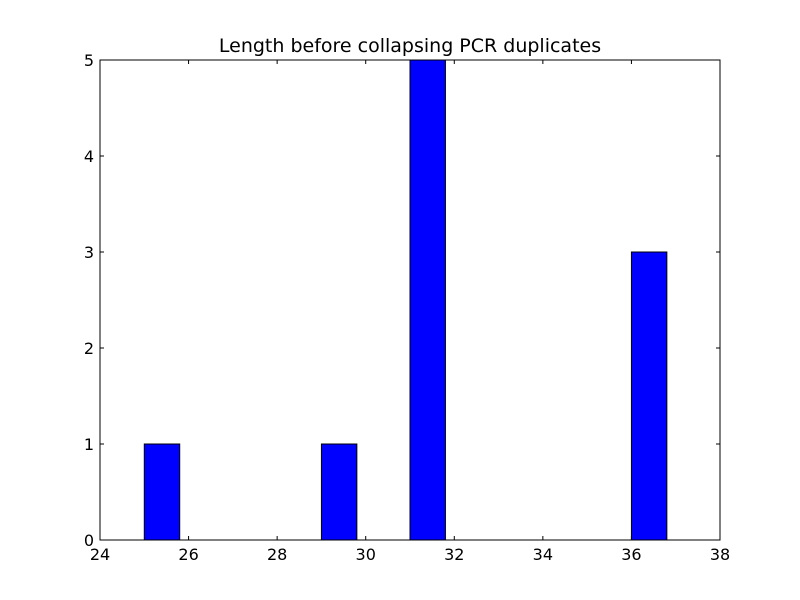 This screenshot has height=600, width=800. Describe the element at coordinates (277, 554) in the screenshot. I see `x-tick-label-2: 28` at that location.